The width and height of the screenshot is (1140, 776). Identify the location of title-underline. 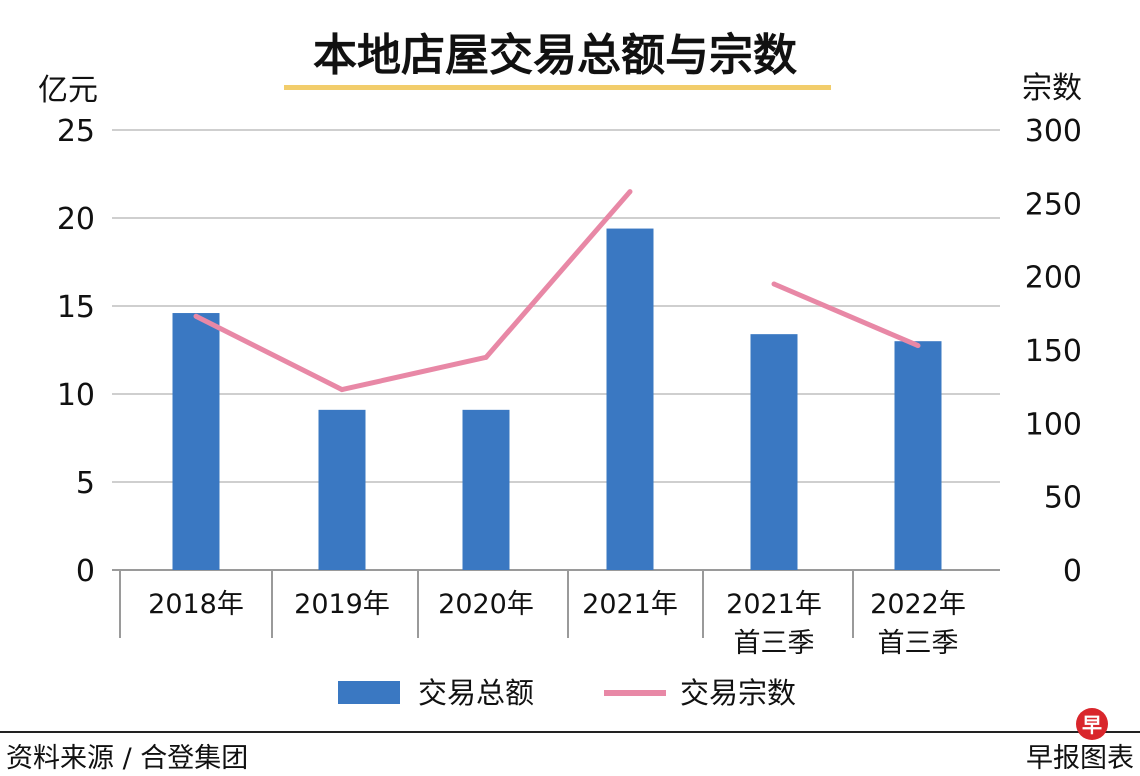
(557, 87).